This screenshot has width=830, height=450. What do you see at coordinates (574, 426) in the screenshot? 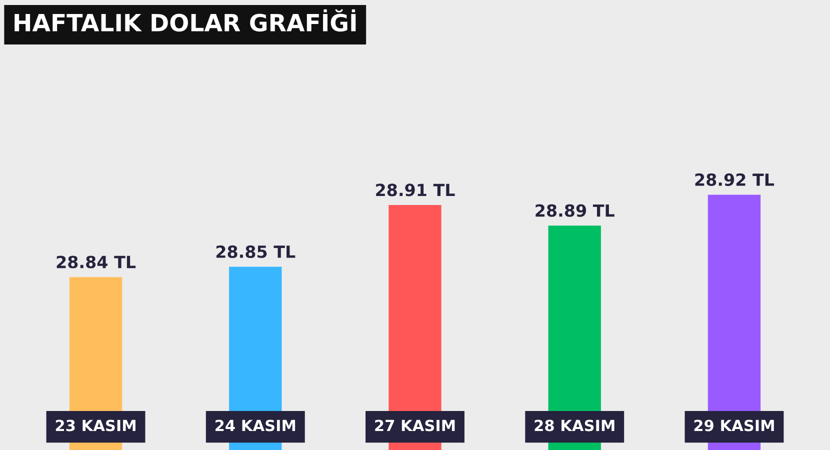
I see `x-tick-label: 28 KASIM` at bounding box center [574, 426].